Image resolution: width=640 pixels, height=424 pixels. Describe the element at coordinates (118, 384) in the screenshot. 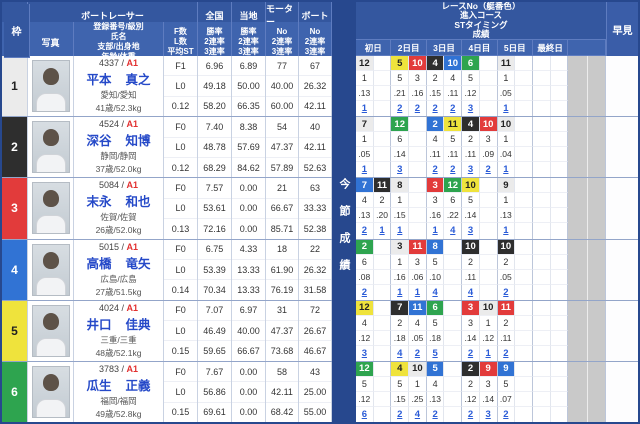

I see `racer-name-link: 瓜生 正義` at that location.